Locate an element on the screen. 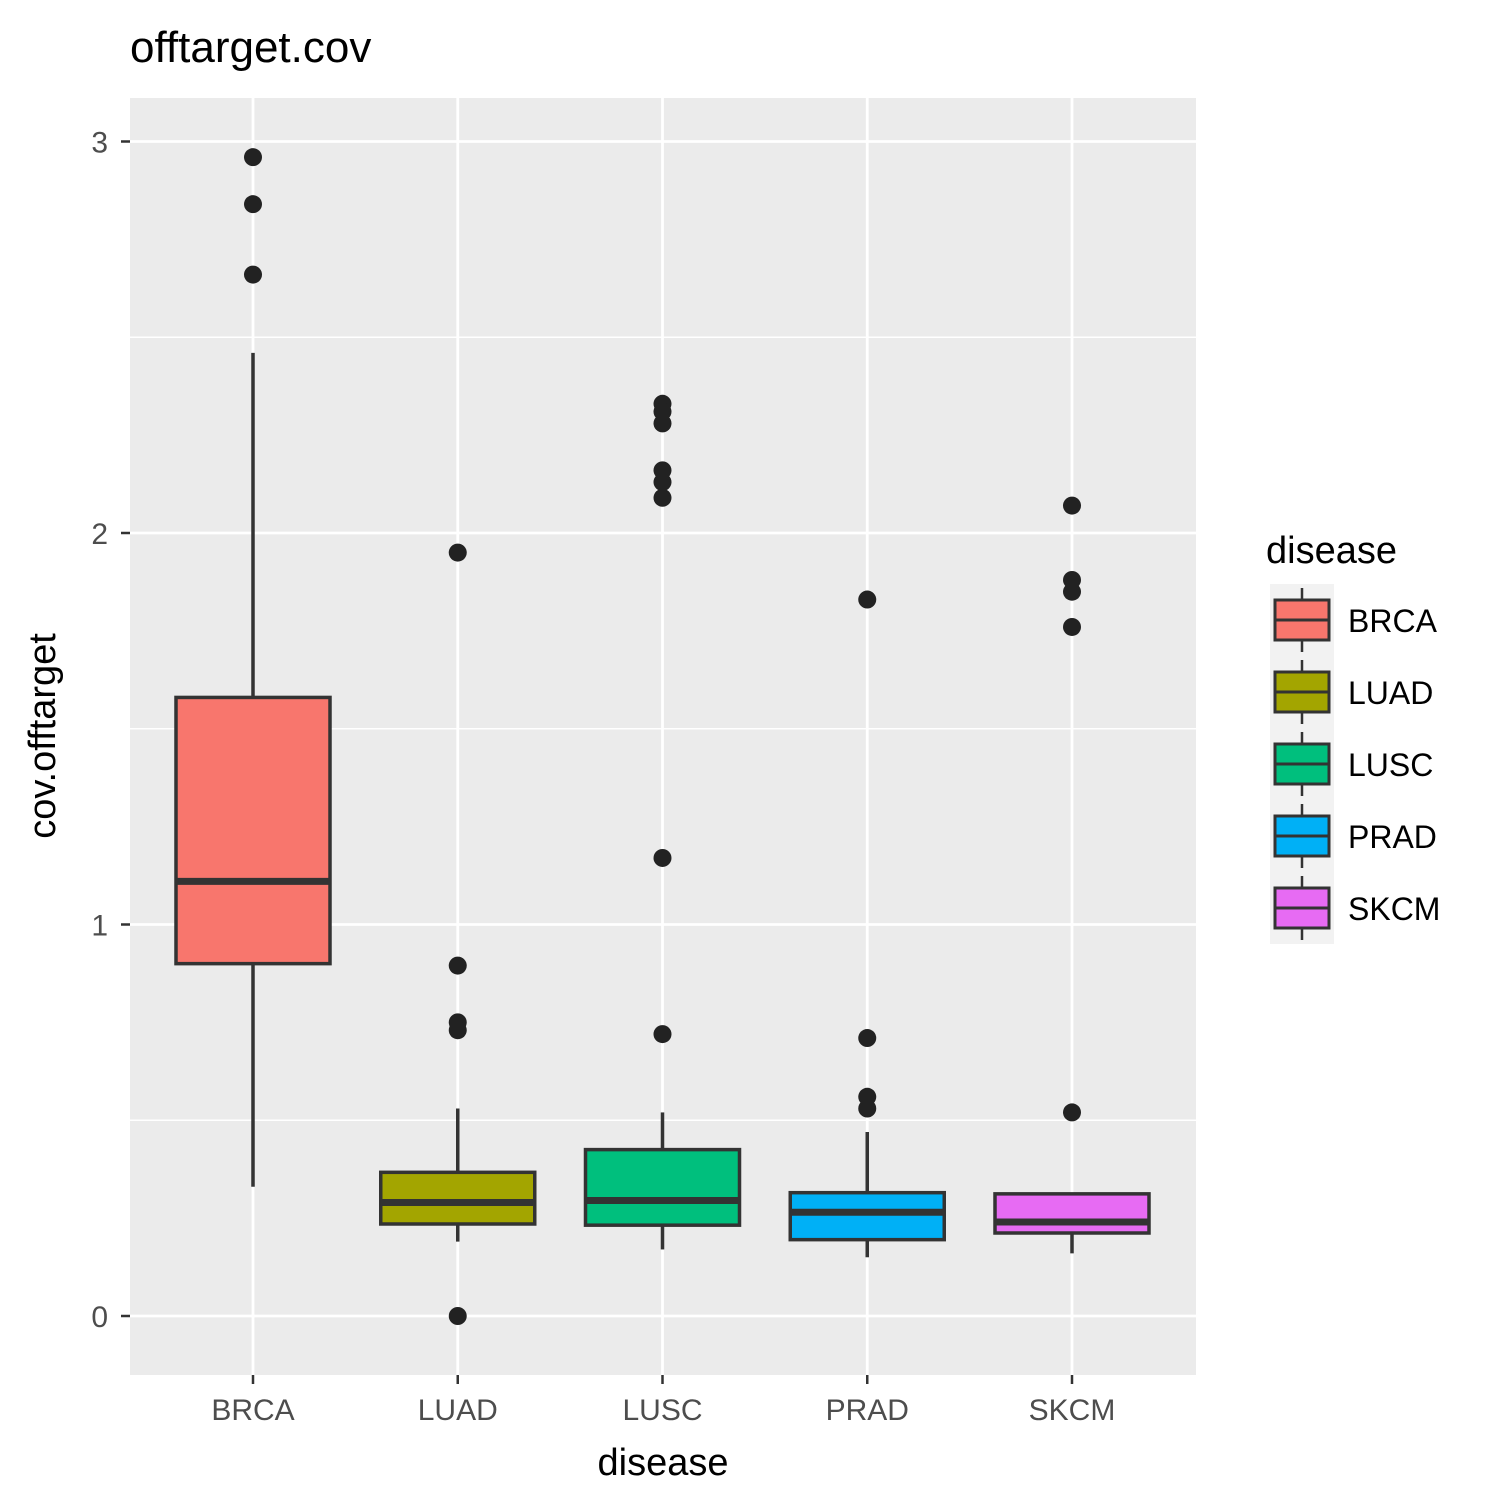 This screenshot has height=1500, width=1500. legend-title: disease is located at coordinates (1331, 551).